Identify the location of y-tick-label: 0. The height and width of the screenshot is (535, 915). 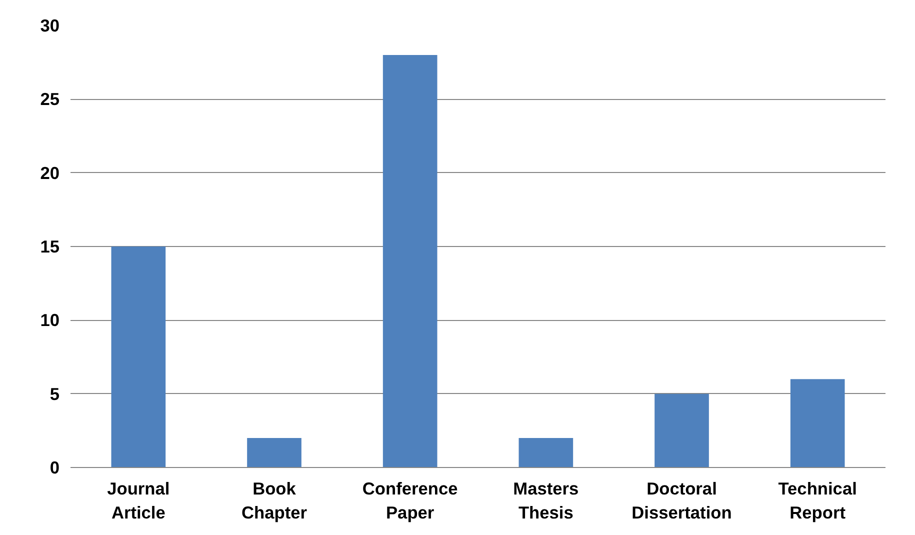
(55, 468).